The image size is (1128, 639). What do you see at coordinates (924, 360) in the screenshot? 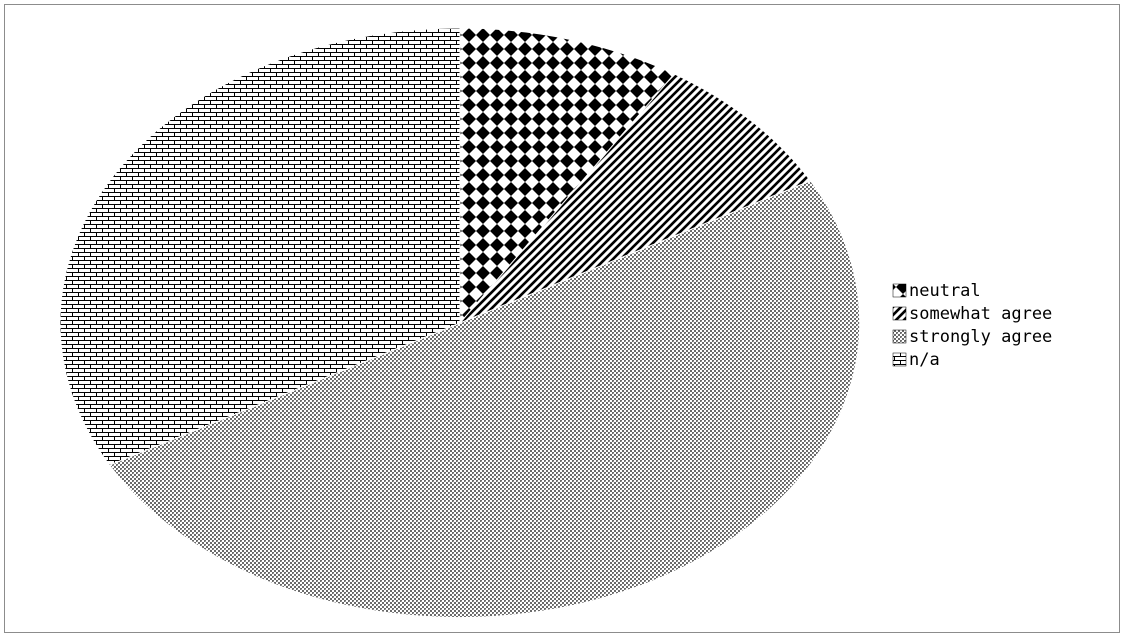
I see `legend-label-n-a: n/a` at bounding box center [924, 360].